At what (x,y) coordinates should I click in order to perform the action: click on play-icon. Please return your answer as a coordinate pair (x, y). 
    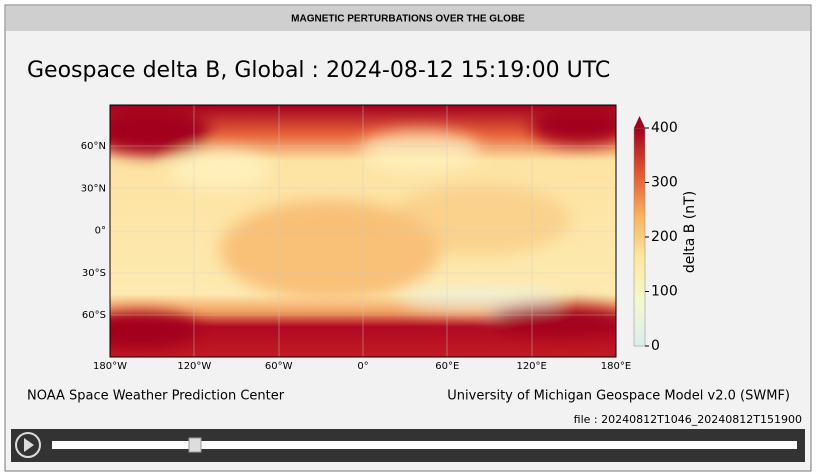
    Looking at the image, I should click on (29, 445).